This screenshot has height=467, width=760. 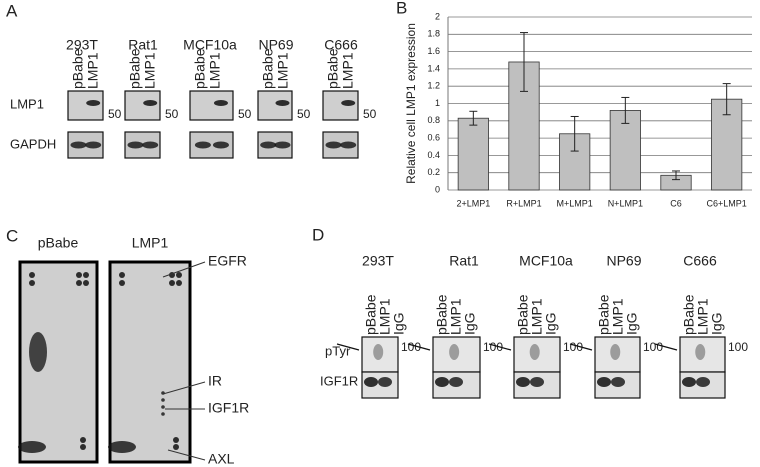 What do you see at coordinates (437, 16) in the screenshot?
I see `y-tick-label: 2` at bounding box center [437, 16].